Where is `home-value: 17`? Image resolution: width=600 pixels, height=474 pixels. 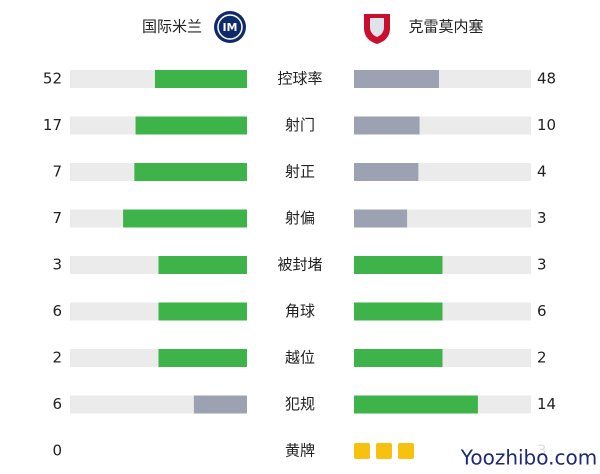 home-value: 17 is located at coordinates (52, 125).